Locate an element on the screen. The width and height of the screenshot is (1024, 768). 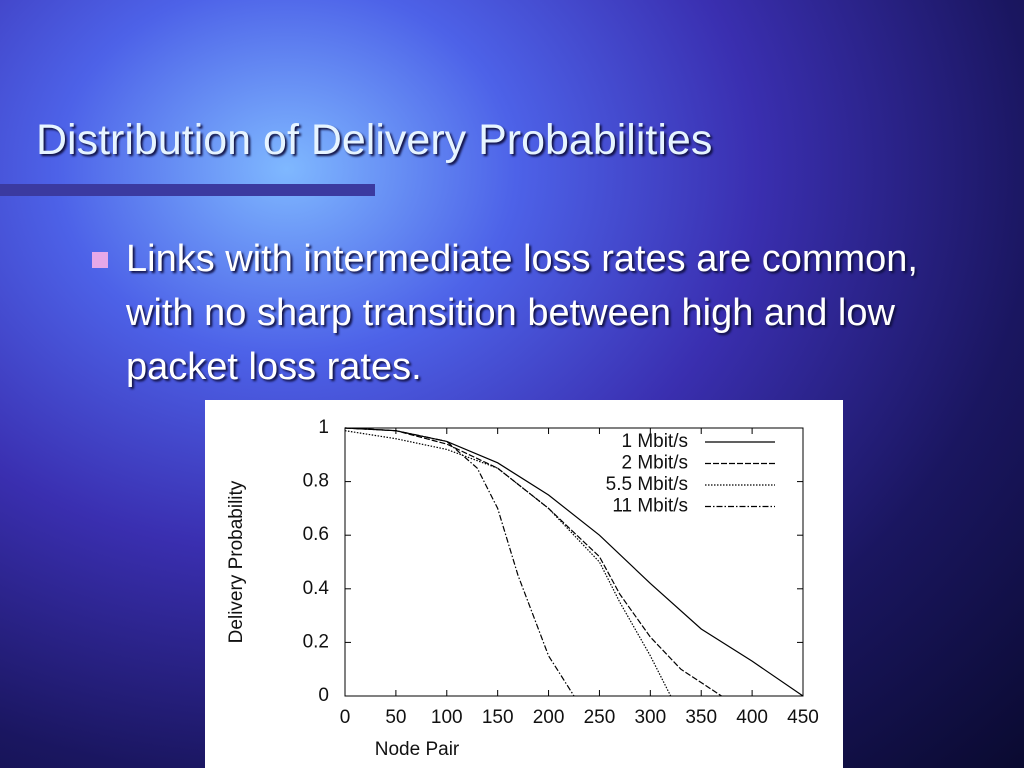
x-tick-label: 0 is located at coordinates (345, 717).